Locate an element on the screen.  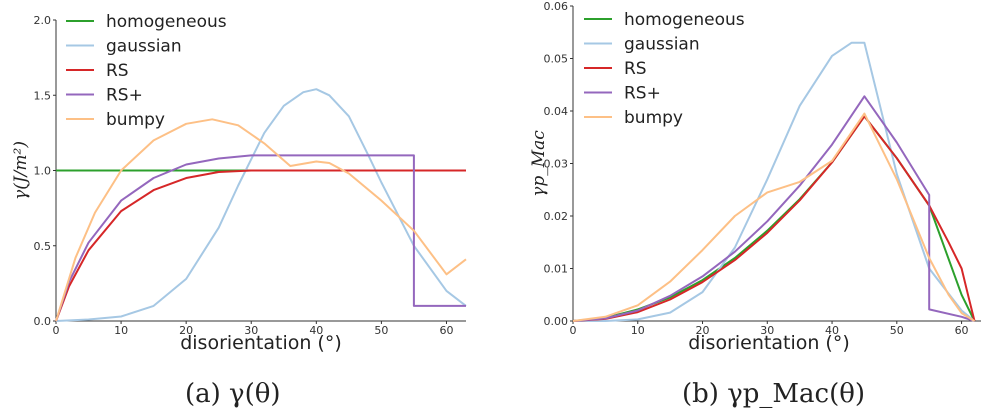
y-tick-label: 0.02 is located at coordinates (556, 216).